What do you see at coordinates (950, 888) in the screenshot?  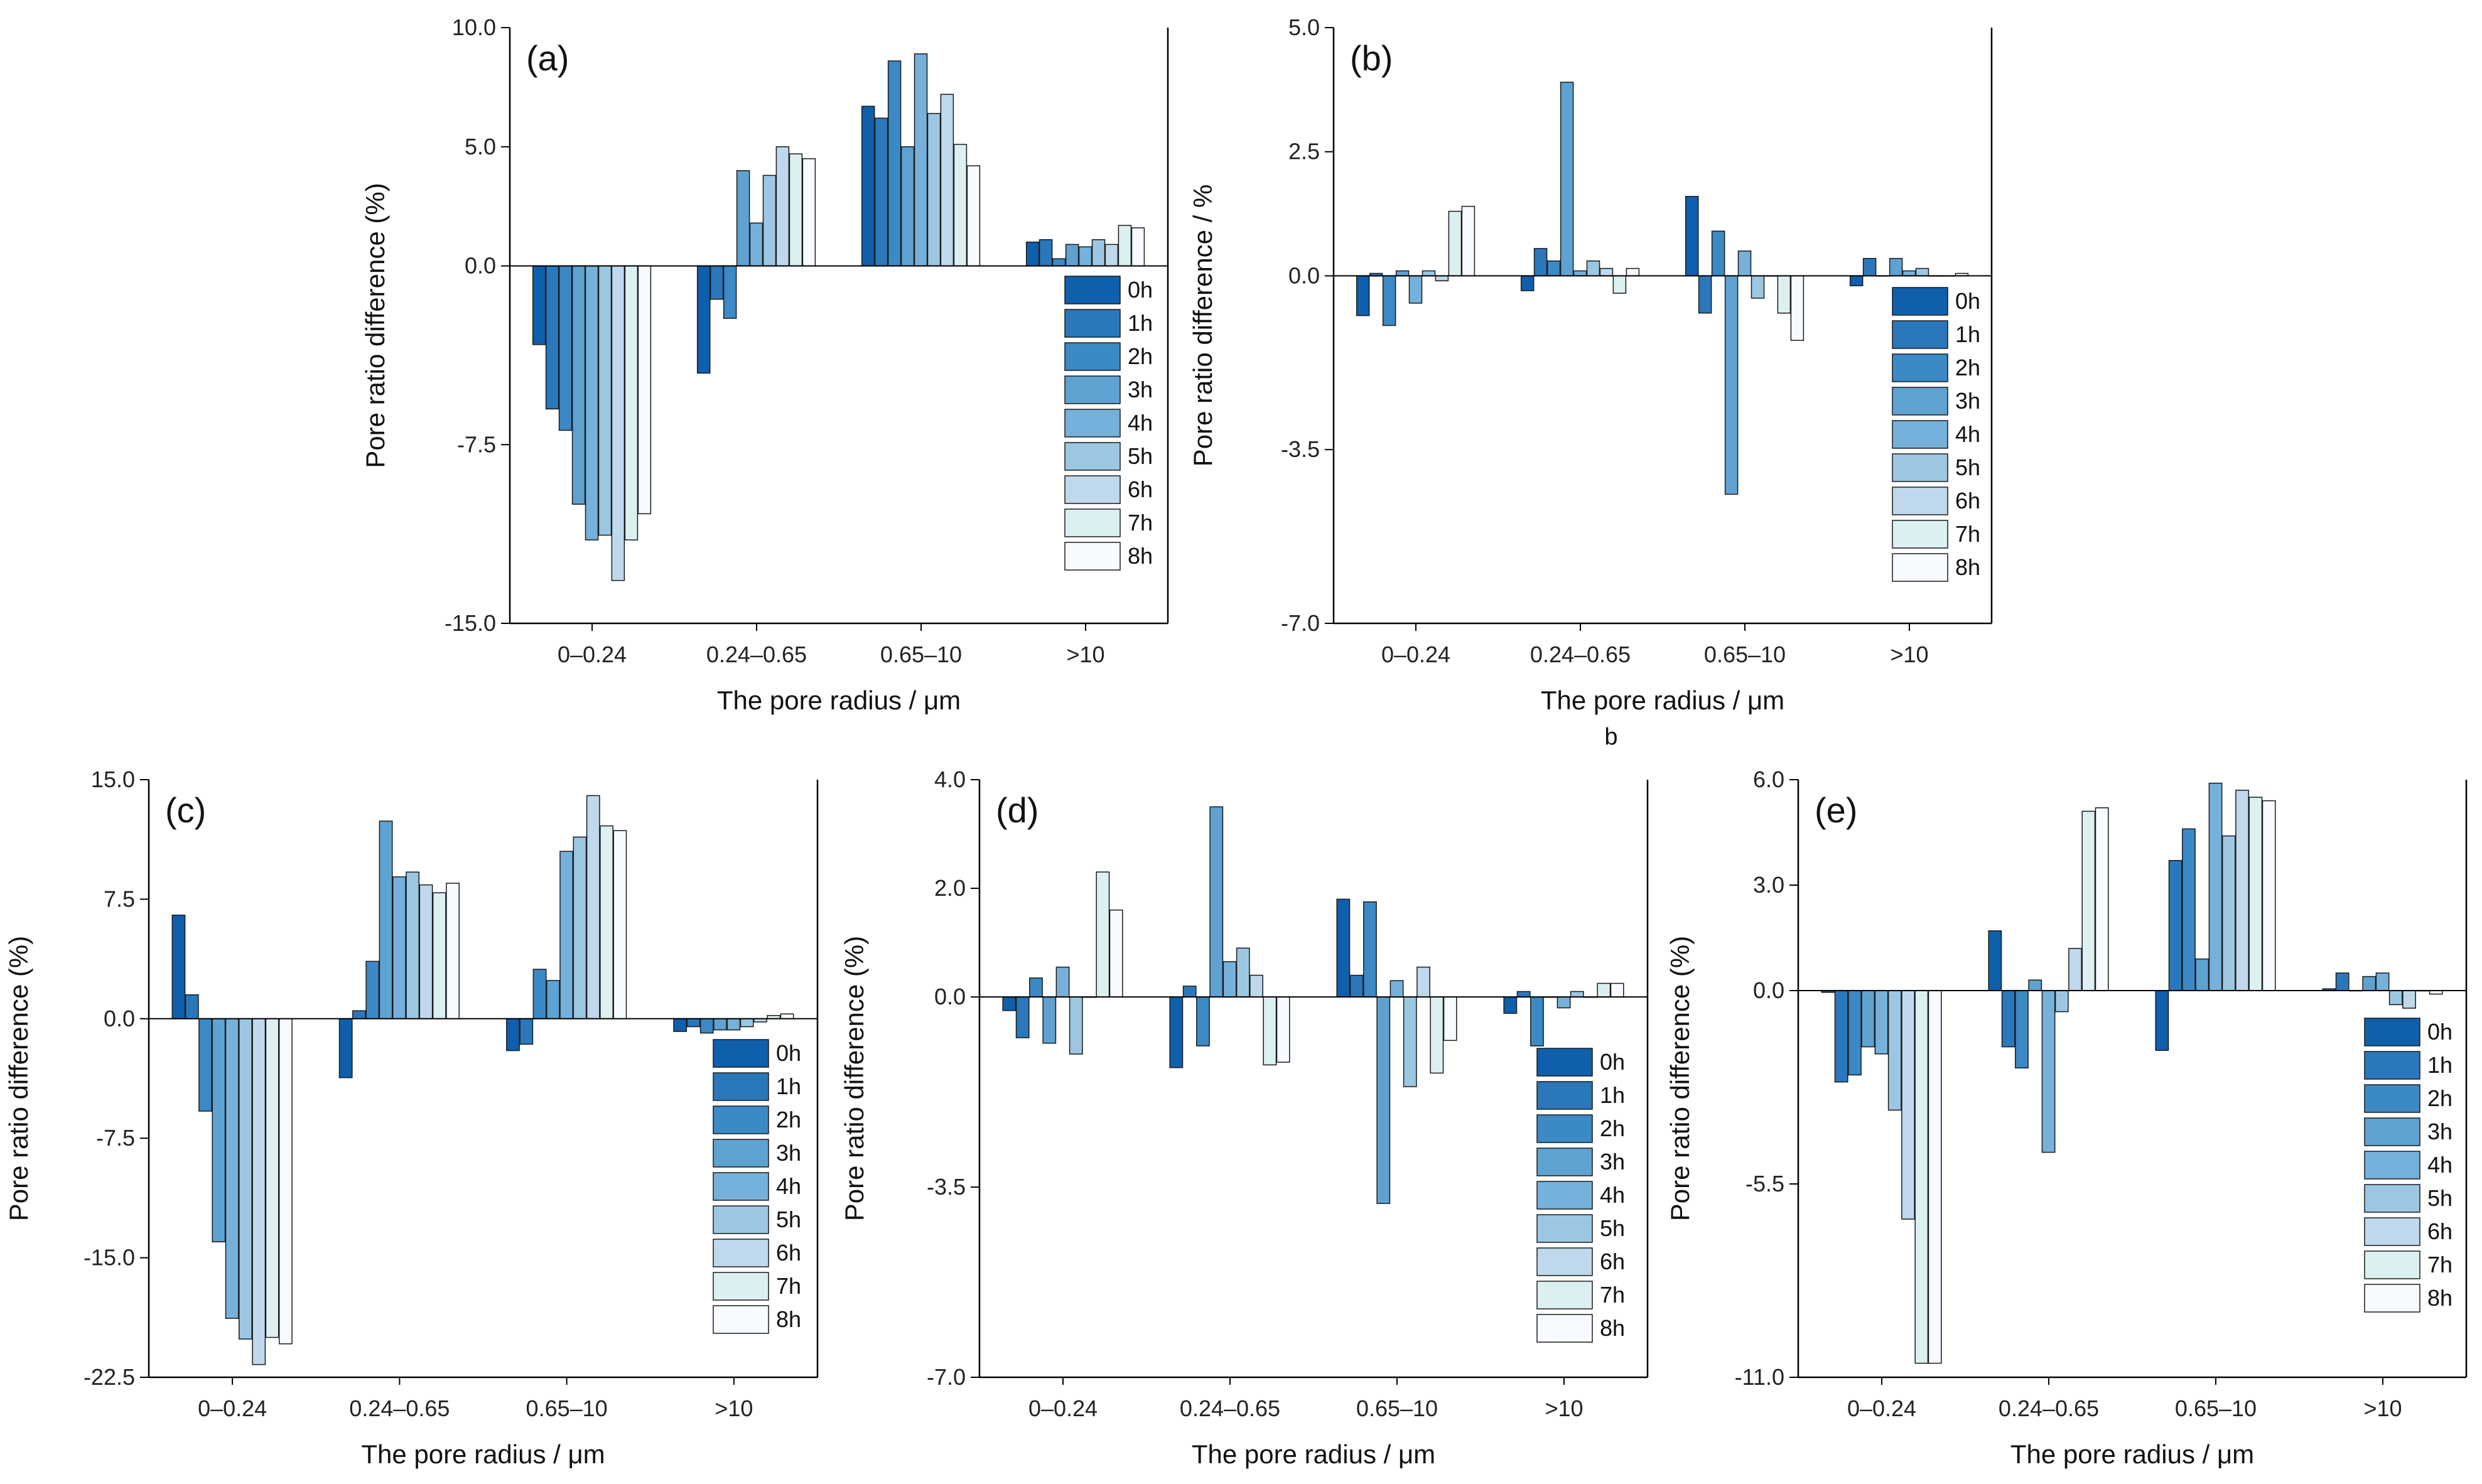 I see `y-tick-label: 2.0` at bounding box center [950, 888].